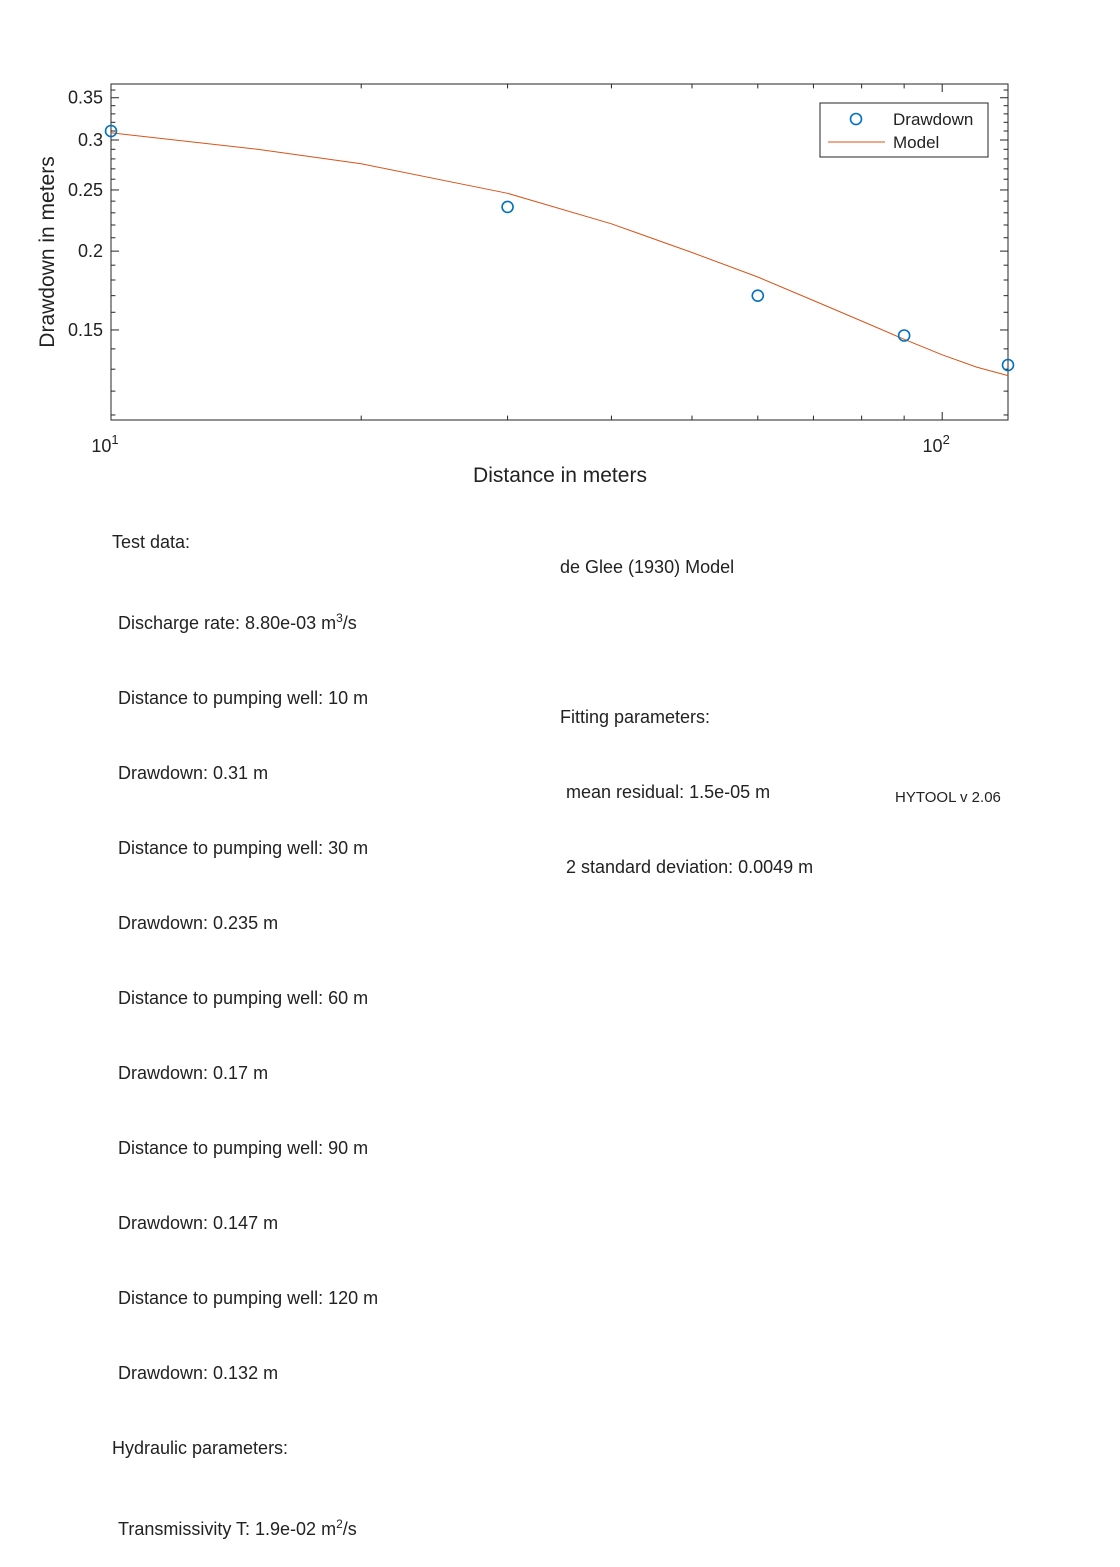 The width and height of the screenshot is (1120, 1567). I want to click on y-axis-label: Drawdown in meters, so click(47, 251).